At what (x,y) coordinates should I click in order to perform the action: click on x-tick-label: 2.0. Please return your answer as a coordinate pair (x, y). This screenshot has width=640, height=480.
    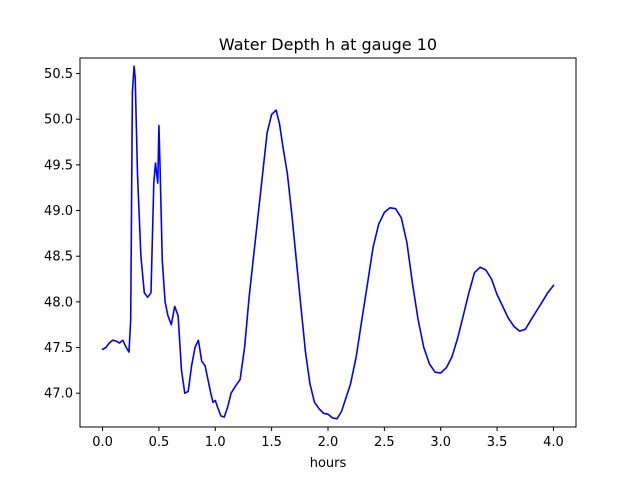
    Looking at the image, I should click on (328, 442).